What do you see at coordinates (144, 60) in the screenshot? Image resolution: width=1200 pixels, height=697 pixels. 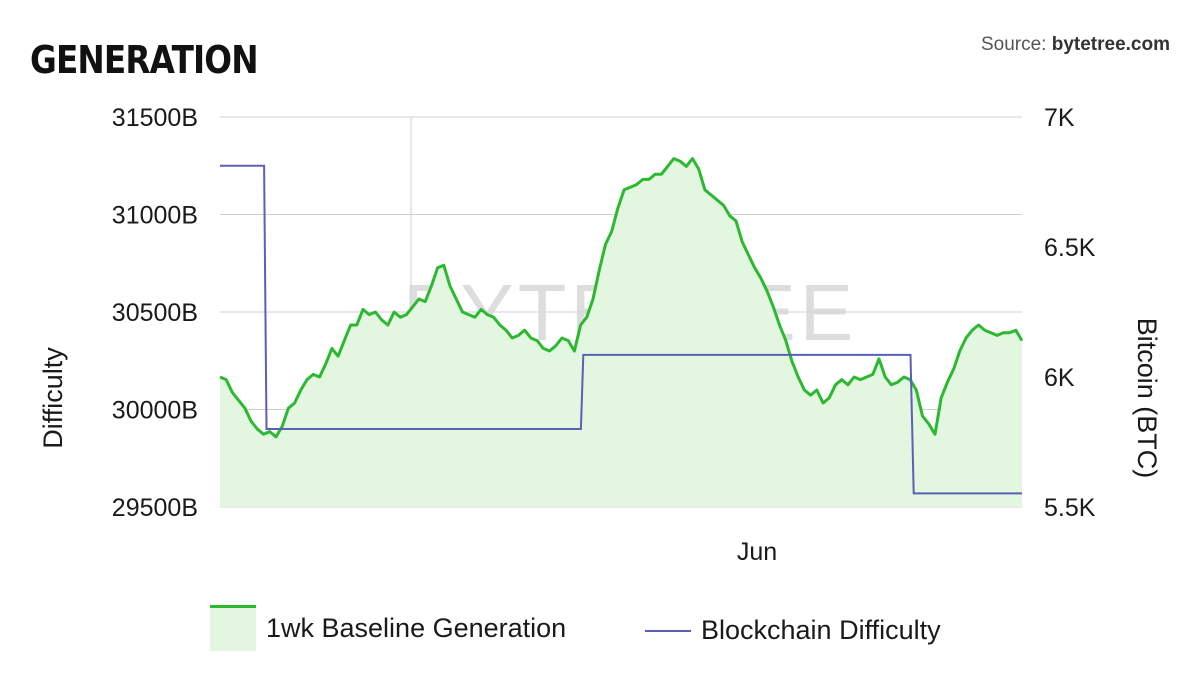 I see `chart-title: GENERATION` at bounding box center [144, 60].